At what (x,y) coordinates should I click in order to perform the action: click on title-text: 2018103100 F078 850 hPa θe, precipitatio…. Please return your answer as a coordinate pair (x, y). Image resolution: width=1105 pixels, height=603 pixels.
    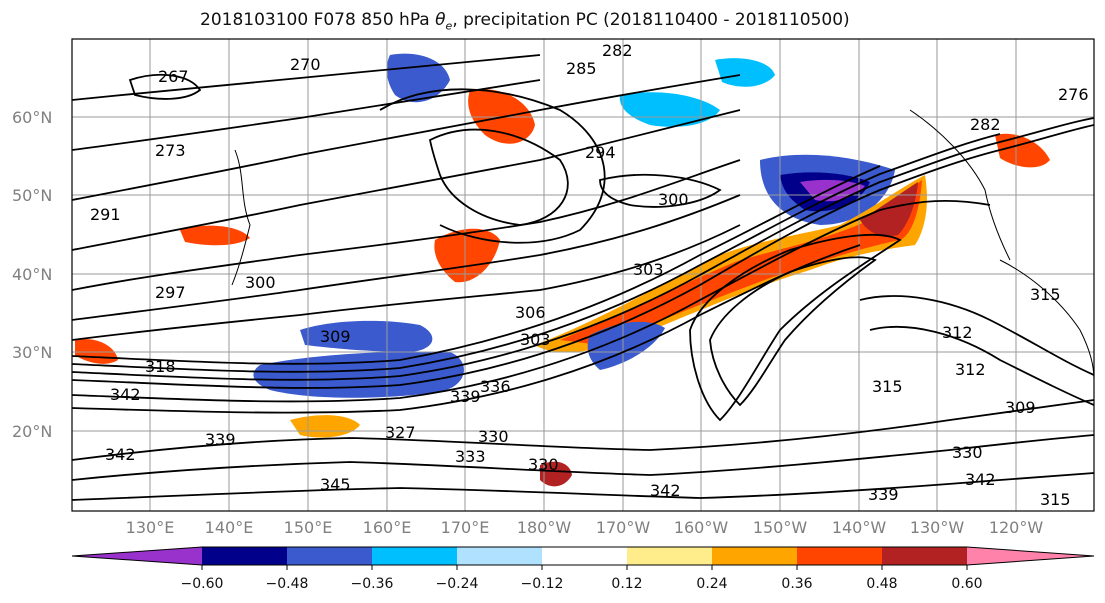
    Looking at the image, I should click on (525, 21).